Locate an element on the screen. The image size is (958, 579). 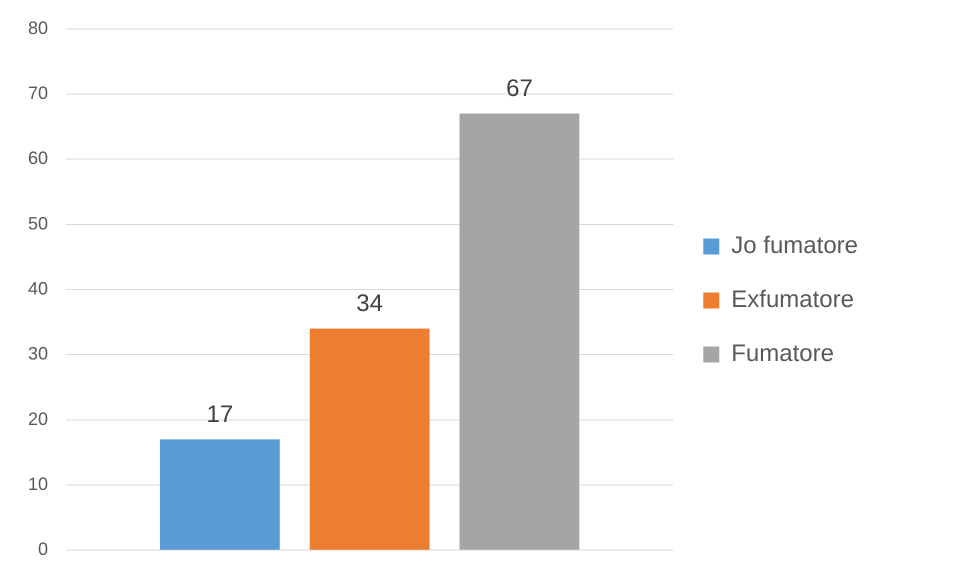
y-tick-label: 80 is located at coordinates (38, 28).